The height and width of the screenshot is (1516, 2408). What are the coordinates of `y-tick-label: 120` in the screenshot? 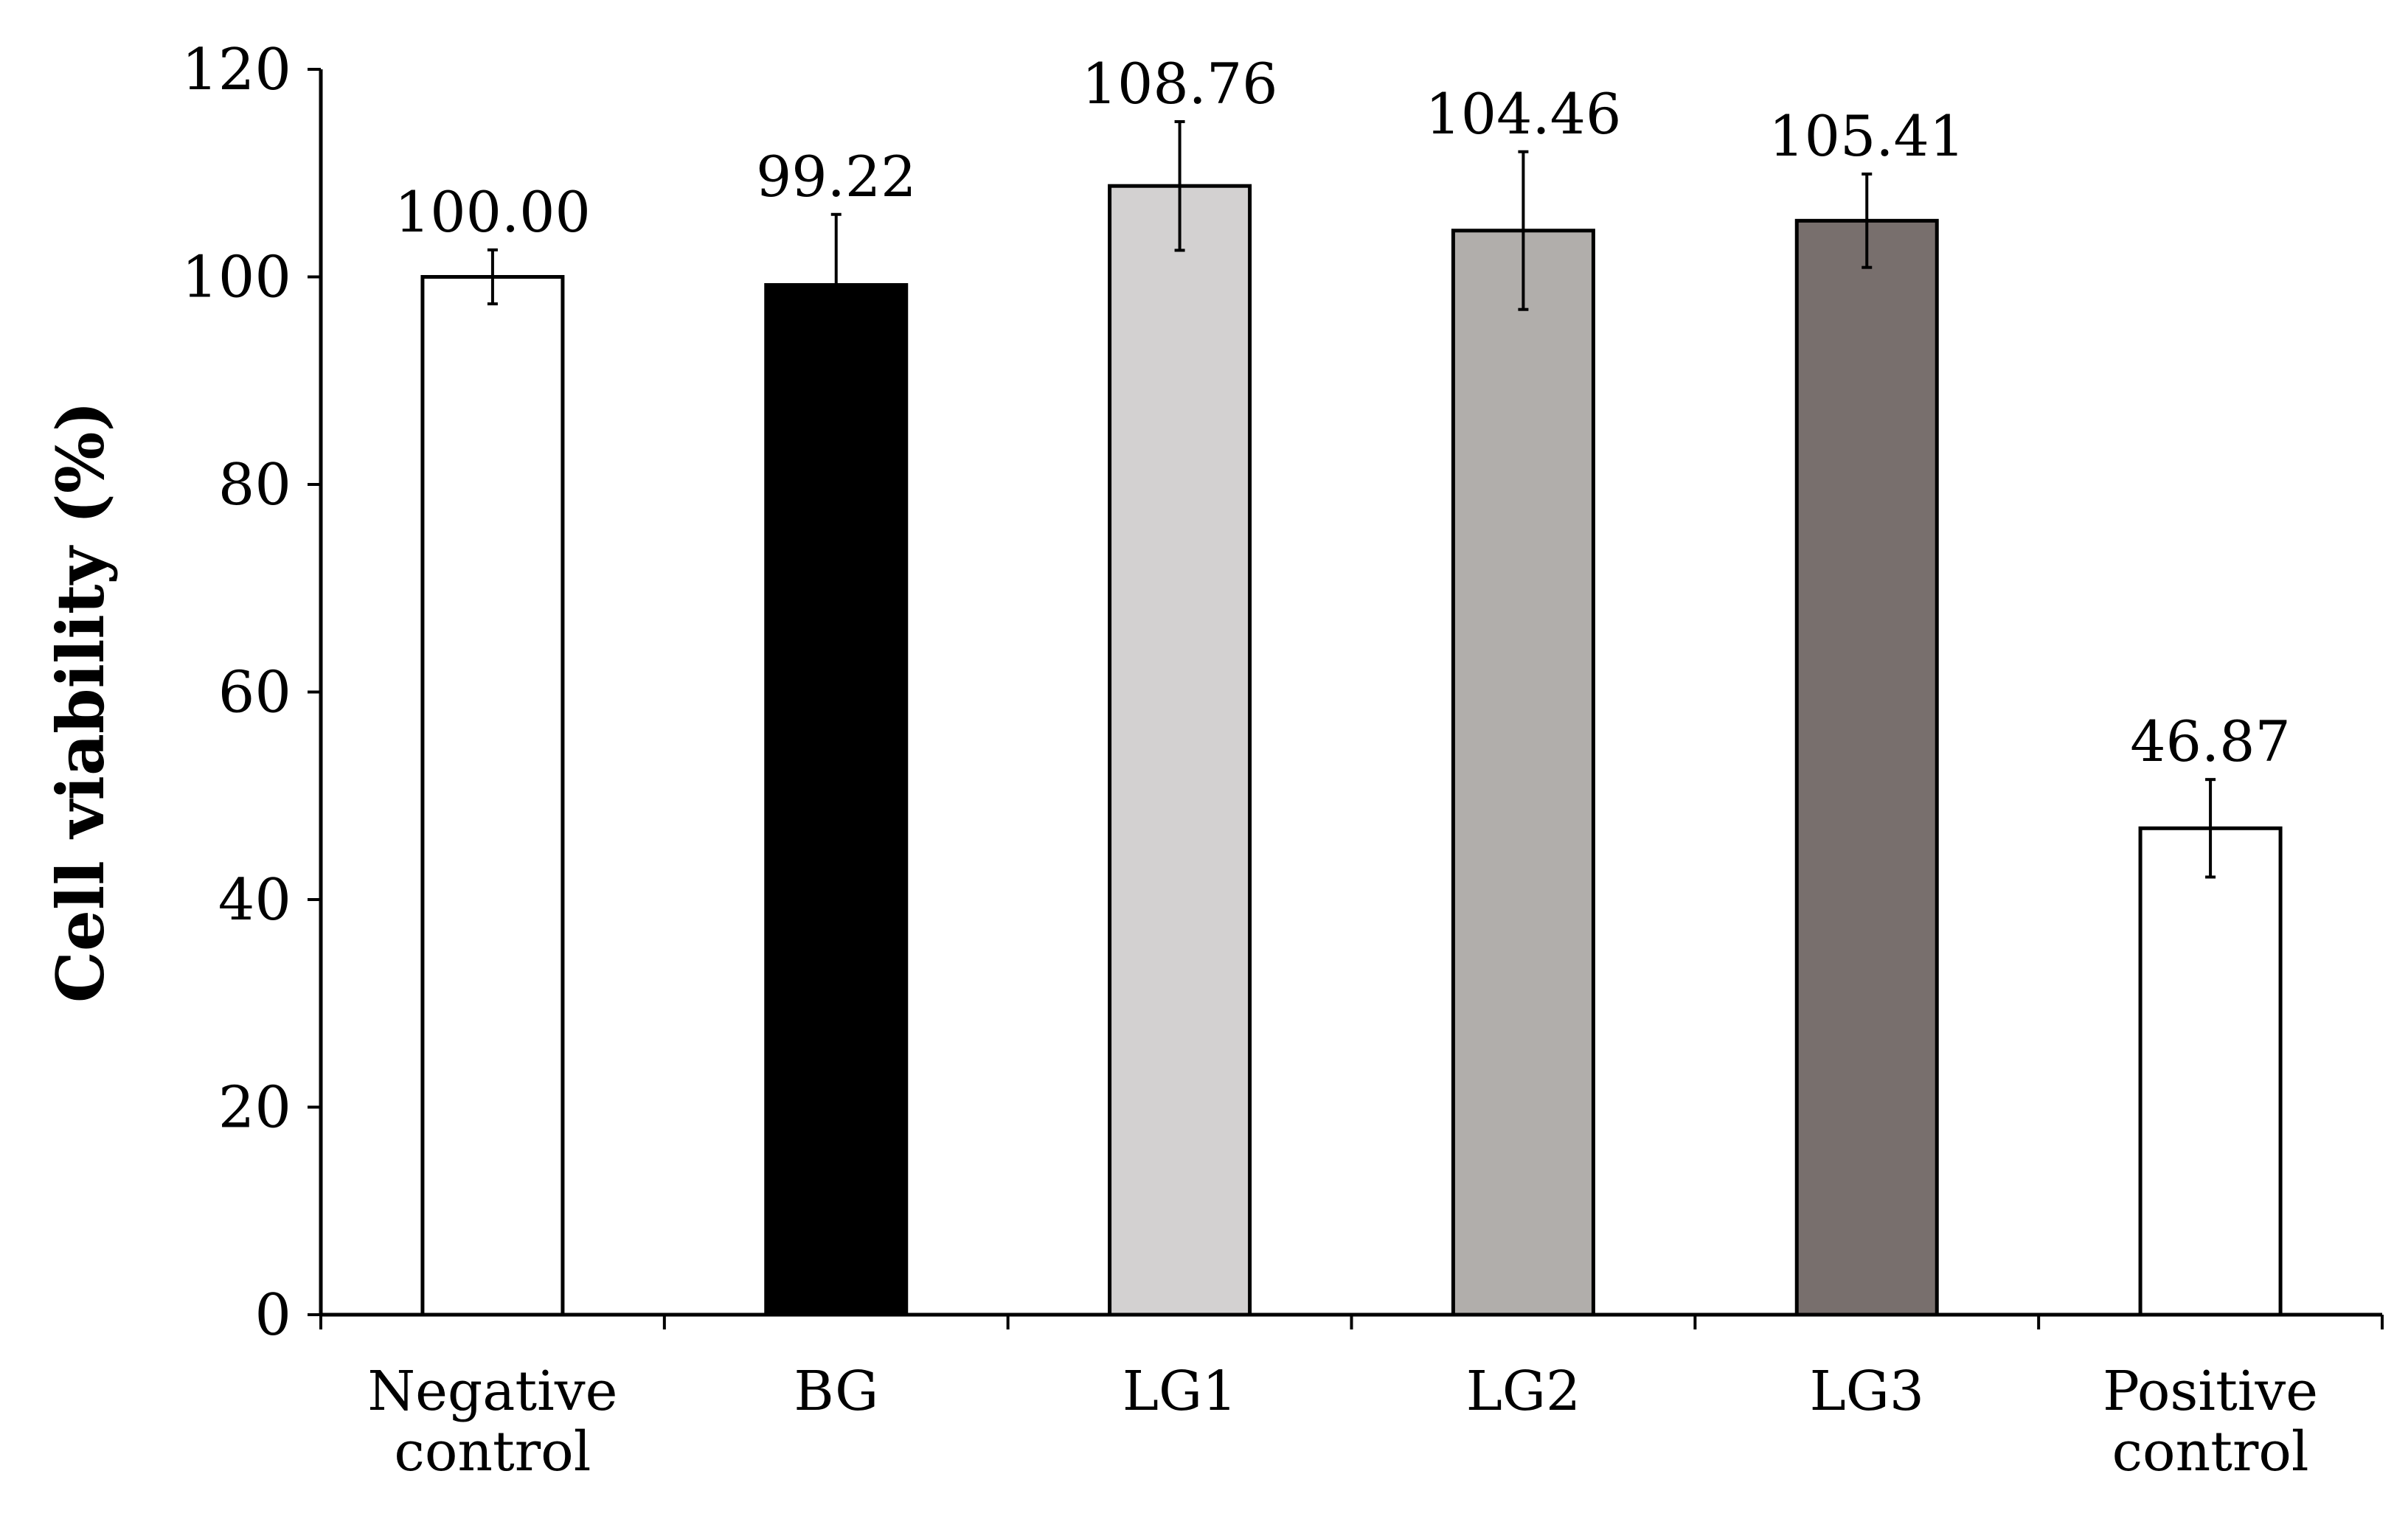 It's located at (236, 70).